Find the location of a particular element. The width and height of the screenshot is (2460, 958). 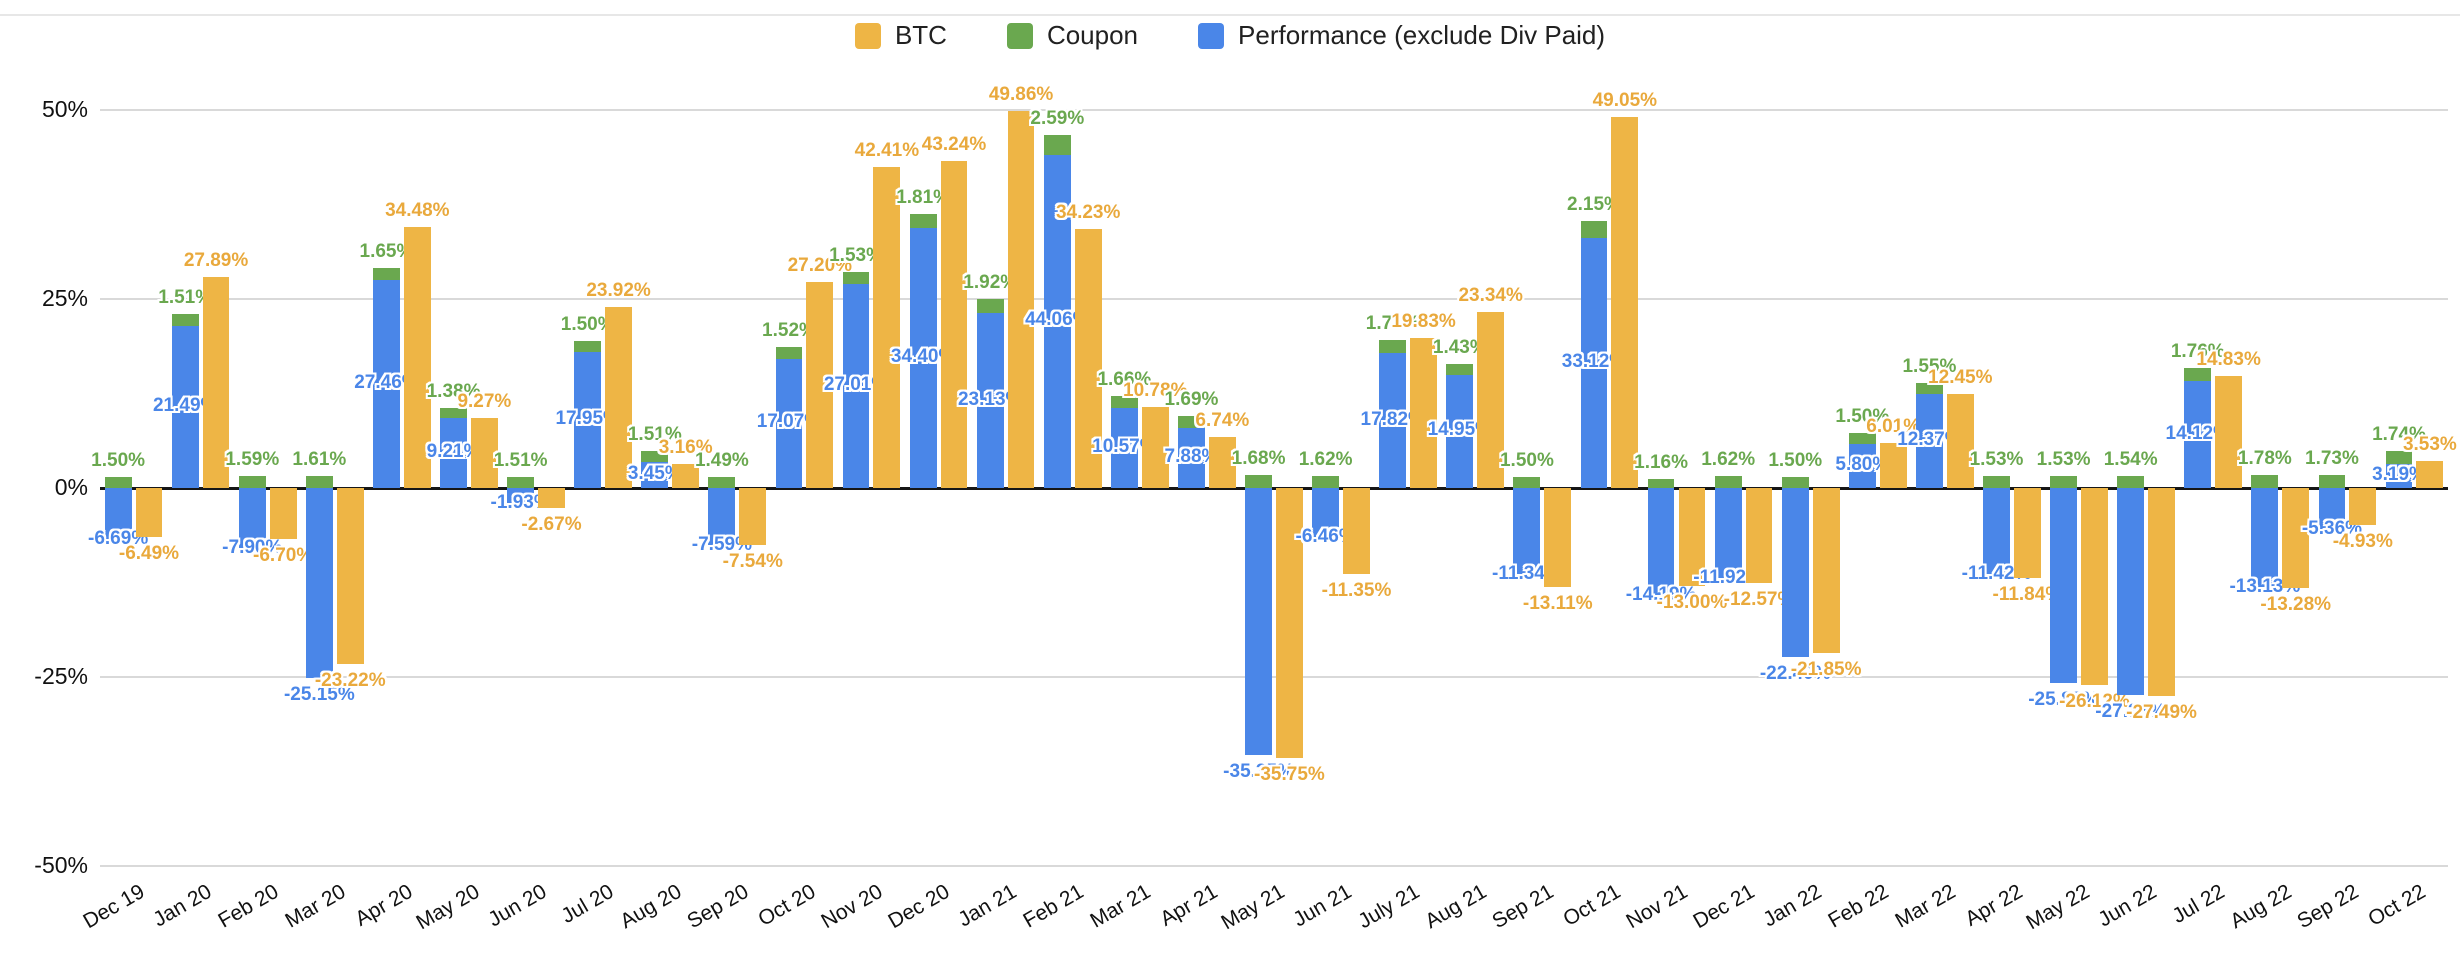

legend-item-performance-exclude-div-paid: Performance (exclude Div Paid) is located at coordinates (1401, 35).